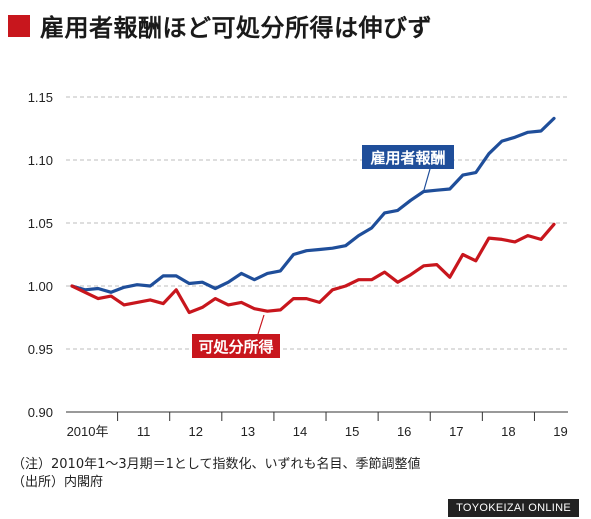 This screenshot has width=591, height=519. I want to click on series-label-disposable-box, so click(236, 346).